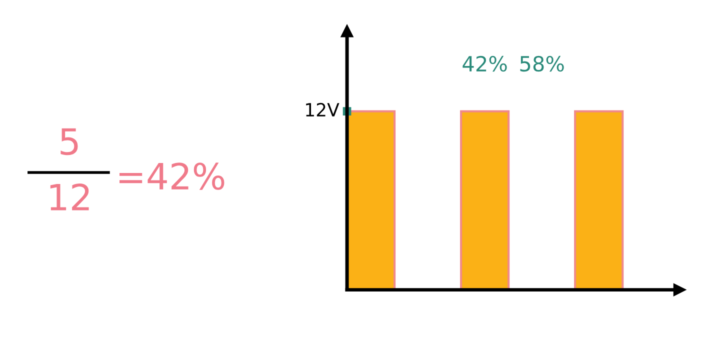 This screenshot has width=723, height=345. I want to click on text: =42%, so click(172, 176).